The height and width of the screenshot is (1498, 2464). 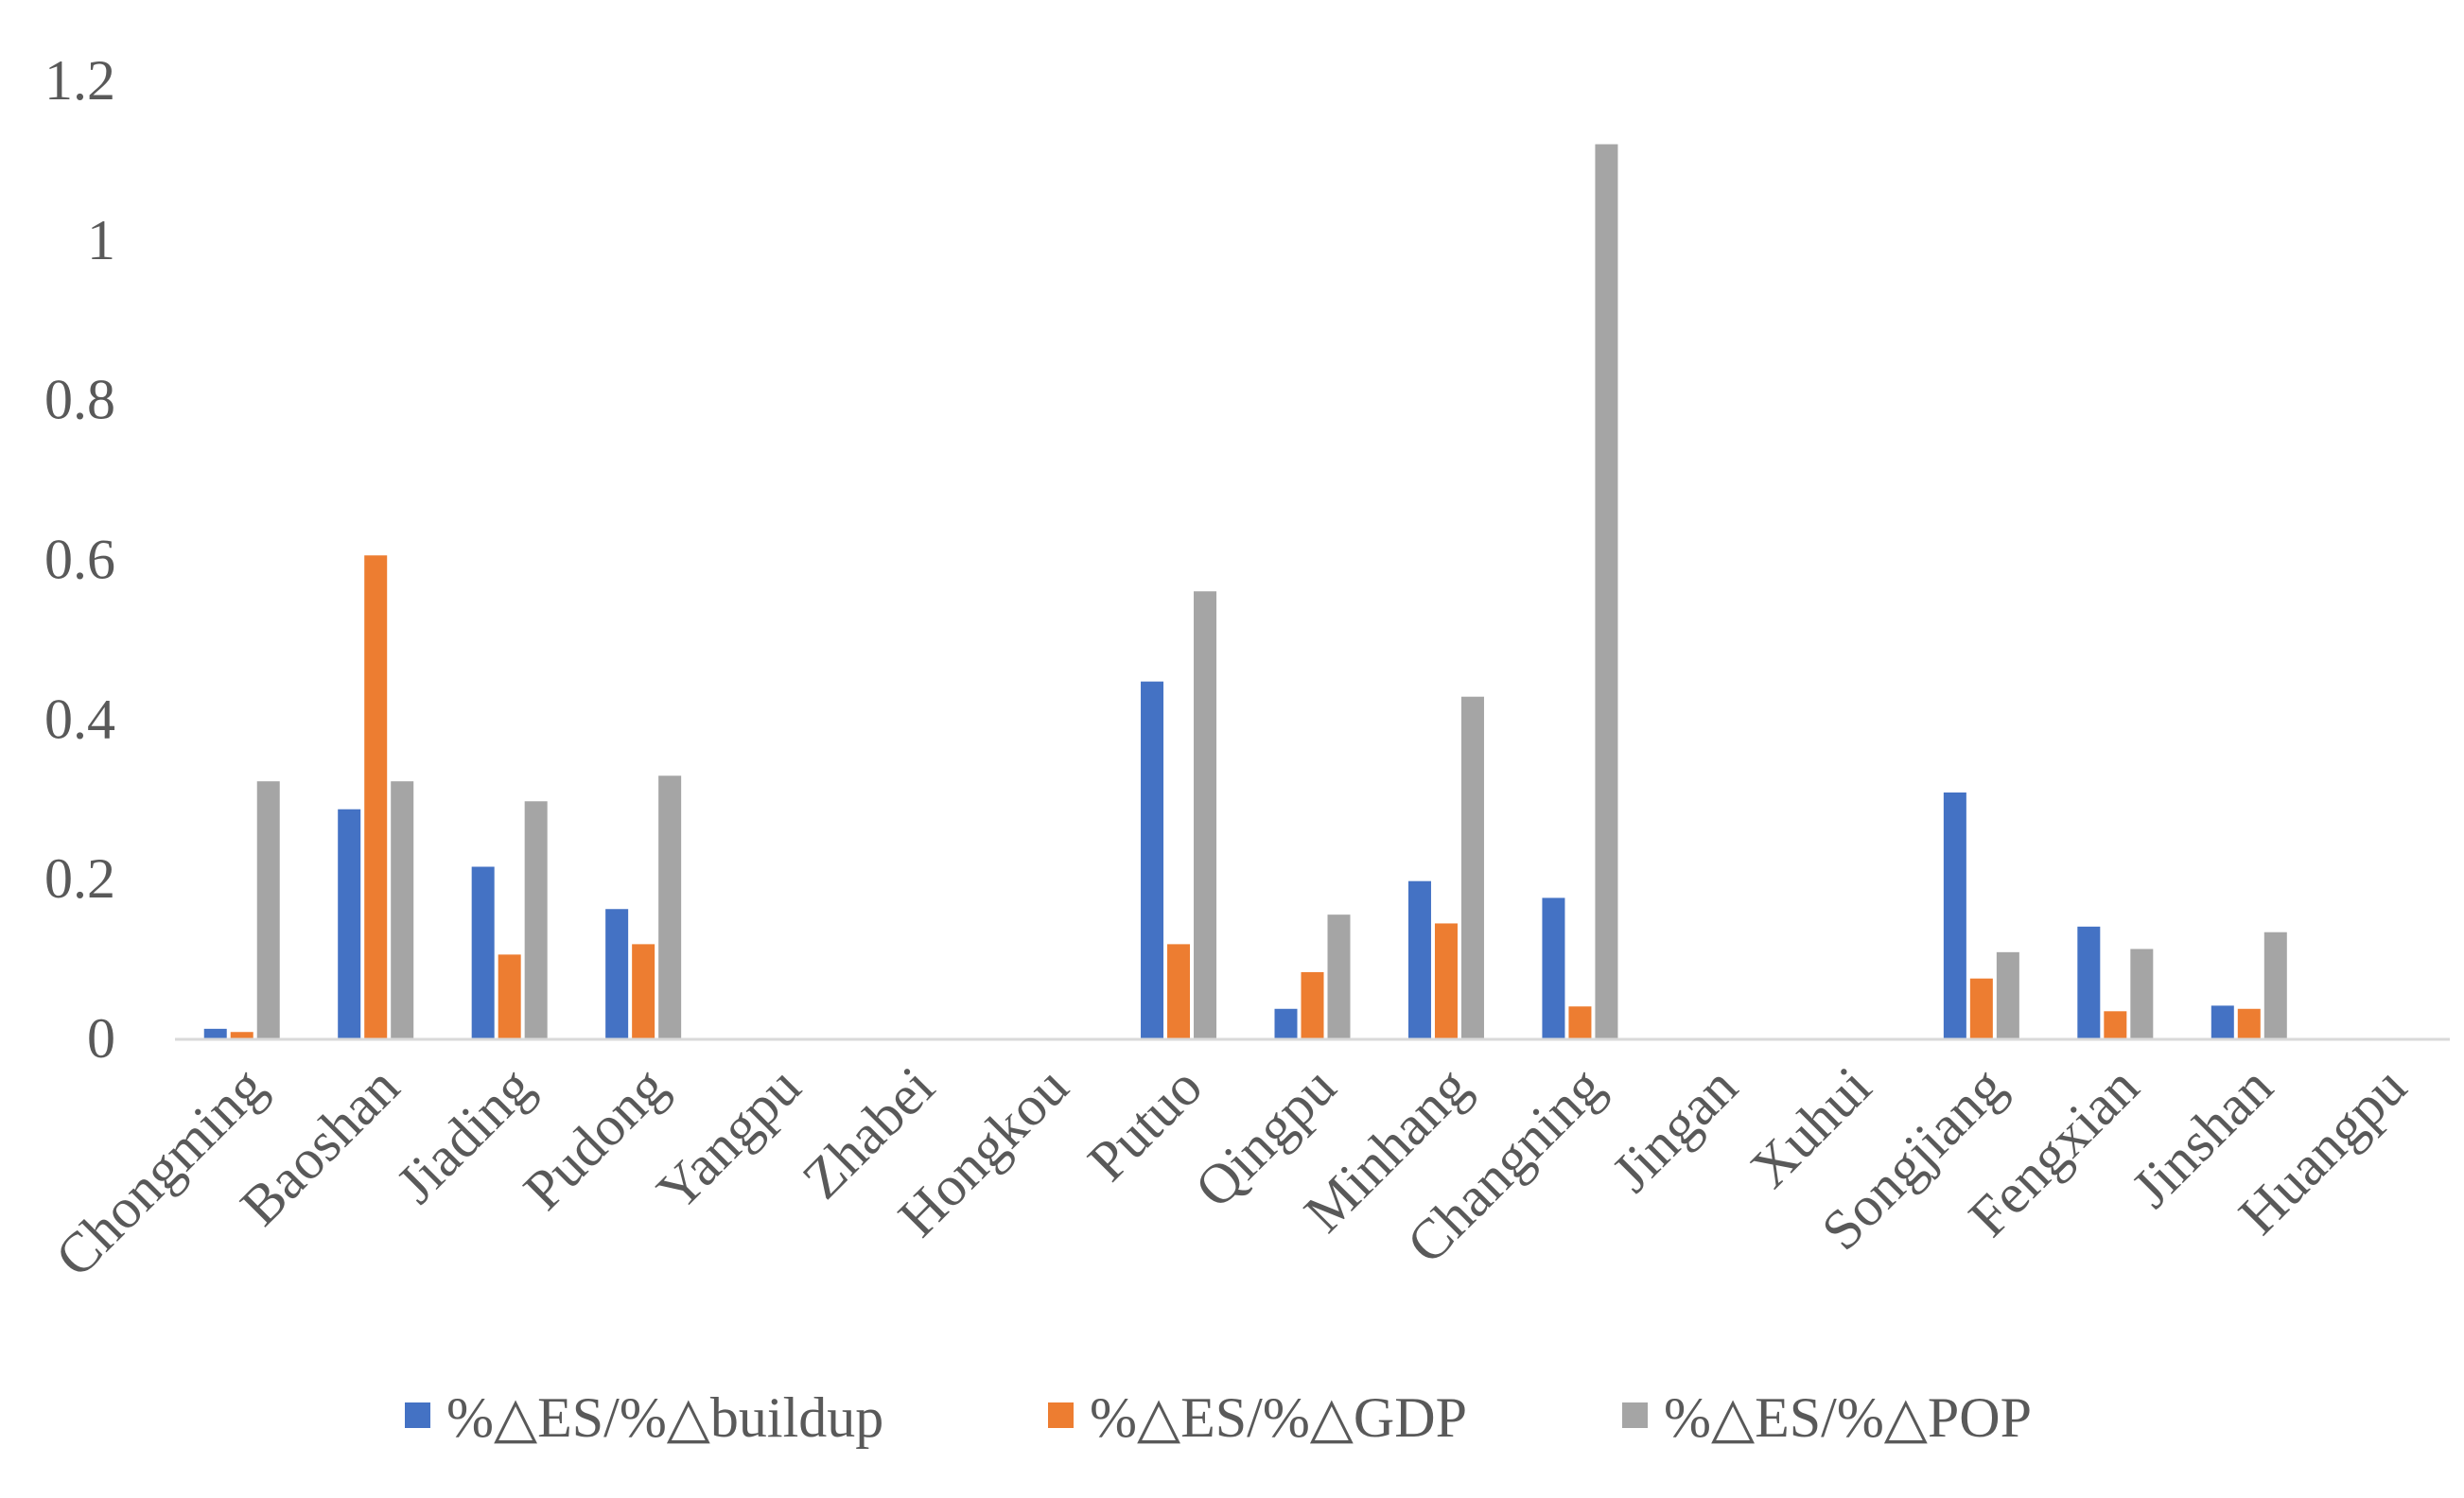 I want to click on y-axis-ticks: 0 0.2 0.4 0.6 0.8 1 1.2, so click(x=79, y=559).